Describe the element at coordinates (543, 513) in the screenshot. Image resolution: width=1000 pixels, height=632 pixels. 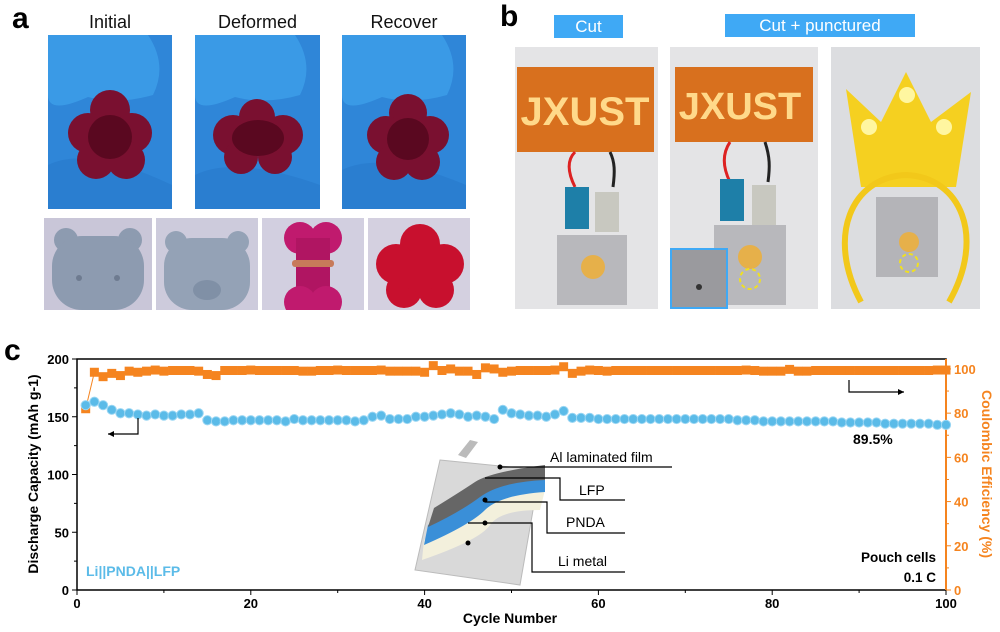
I see `pouch-cell-inset: Al laminated film LFP PNDA Li metal` at that location.